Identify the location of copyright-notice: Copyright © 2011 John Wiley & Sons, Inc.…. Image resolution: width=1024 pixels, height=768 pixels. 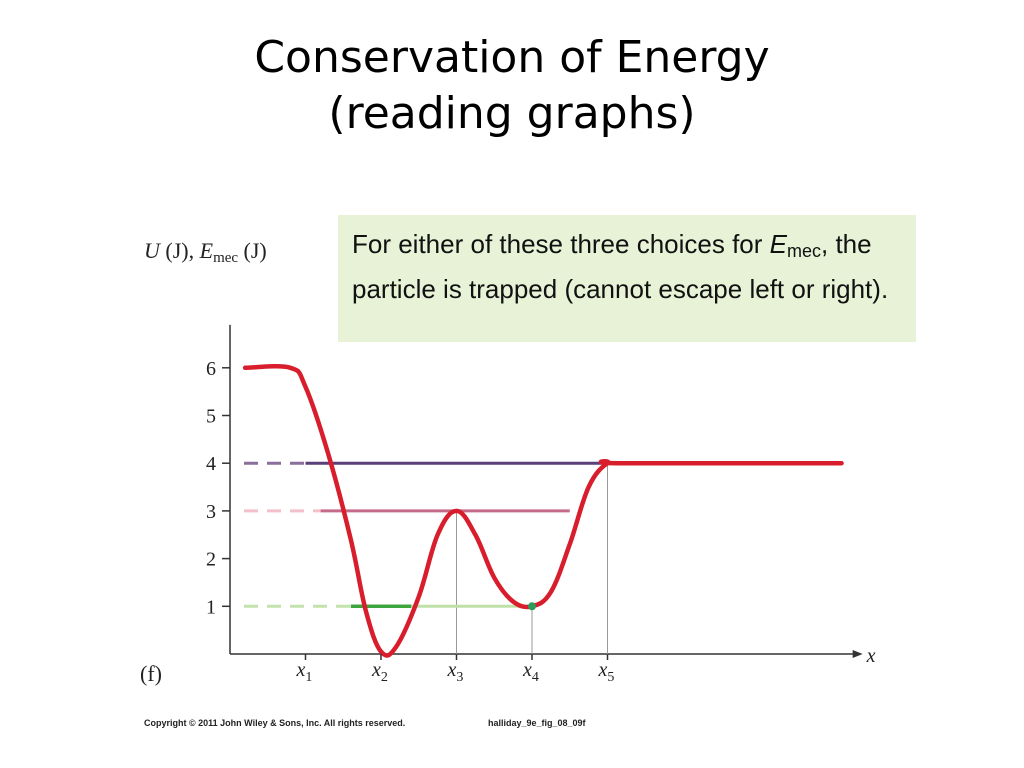
(275, 723).